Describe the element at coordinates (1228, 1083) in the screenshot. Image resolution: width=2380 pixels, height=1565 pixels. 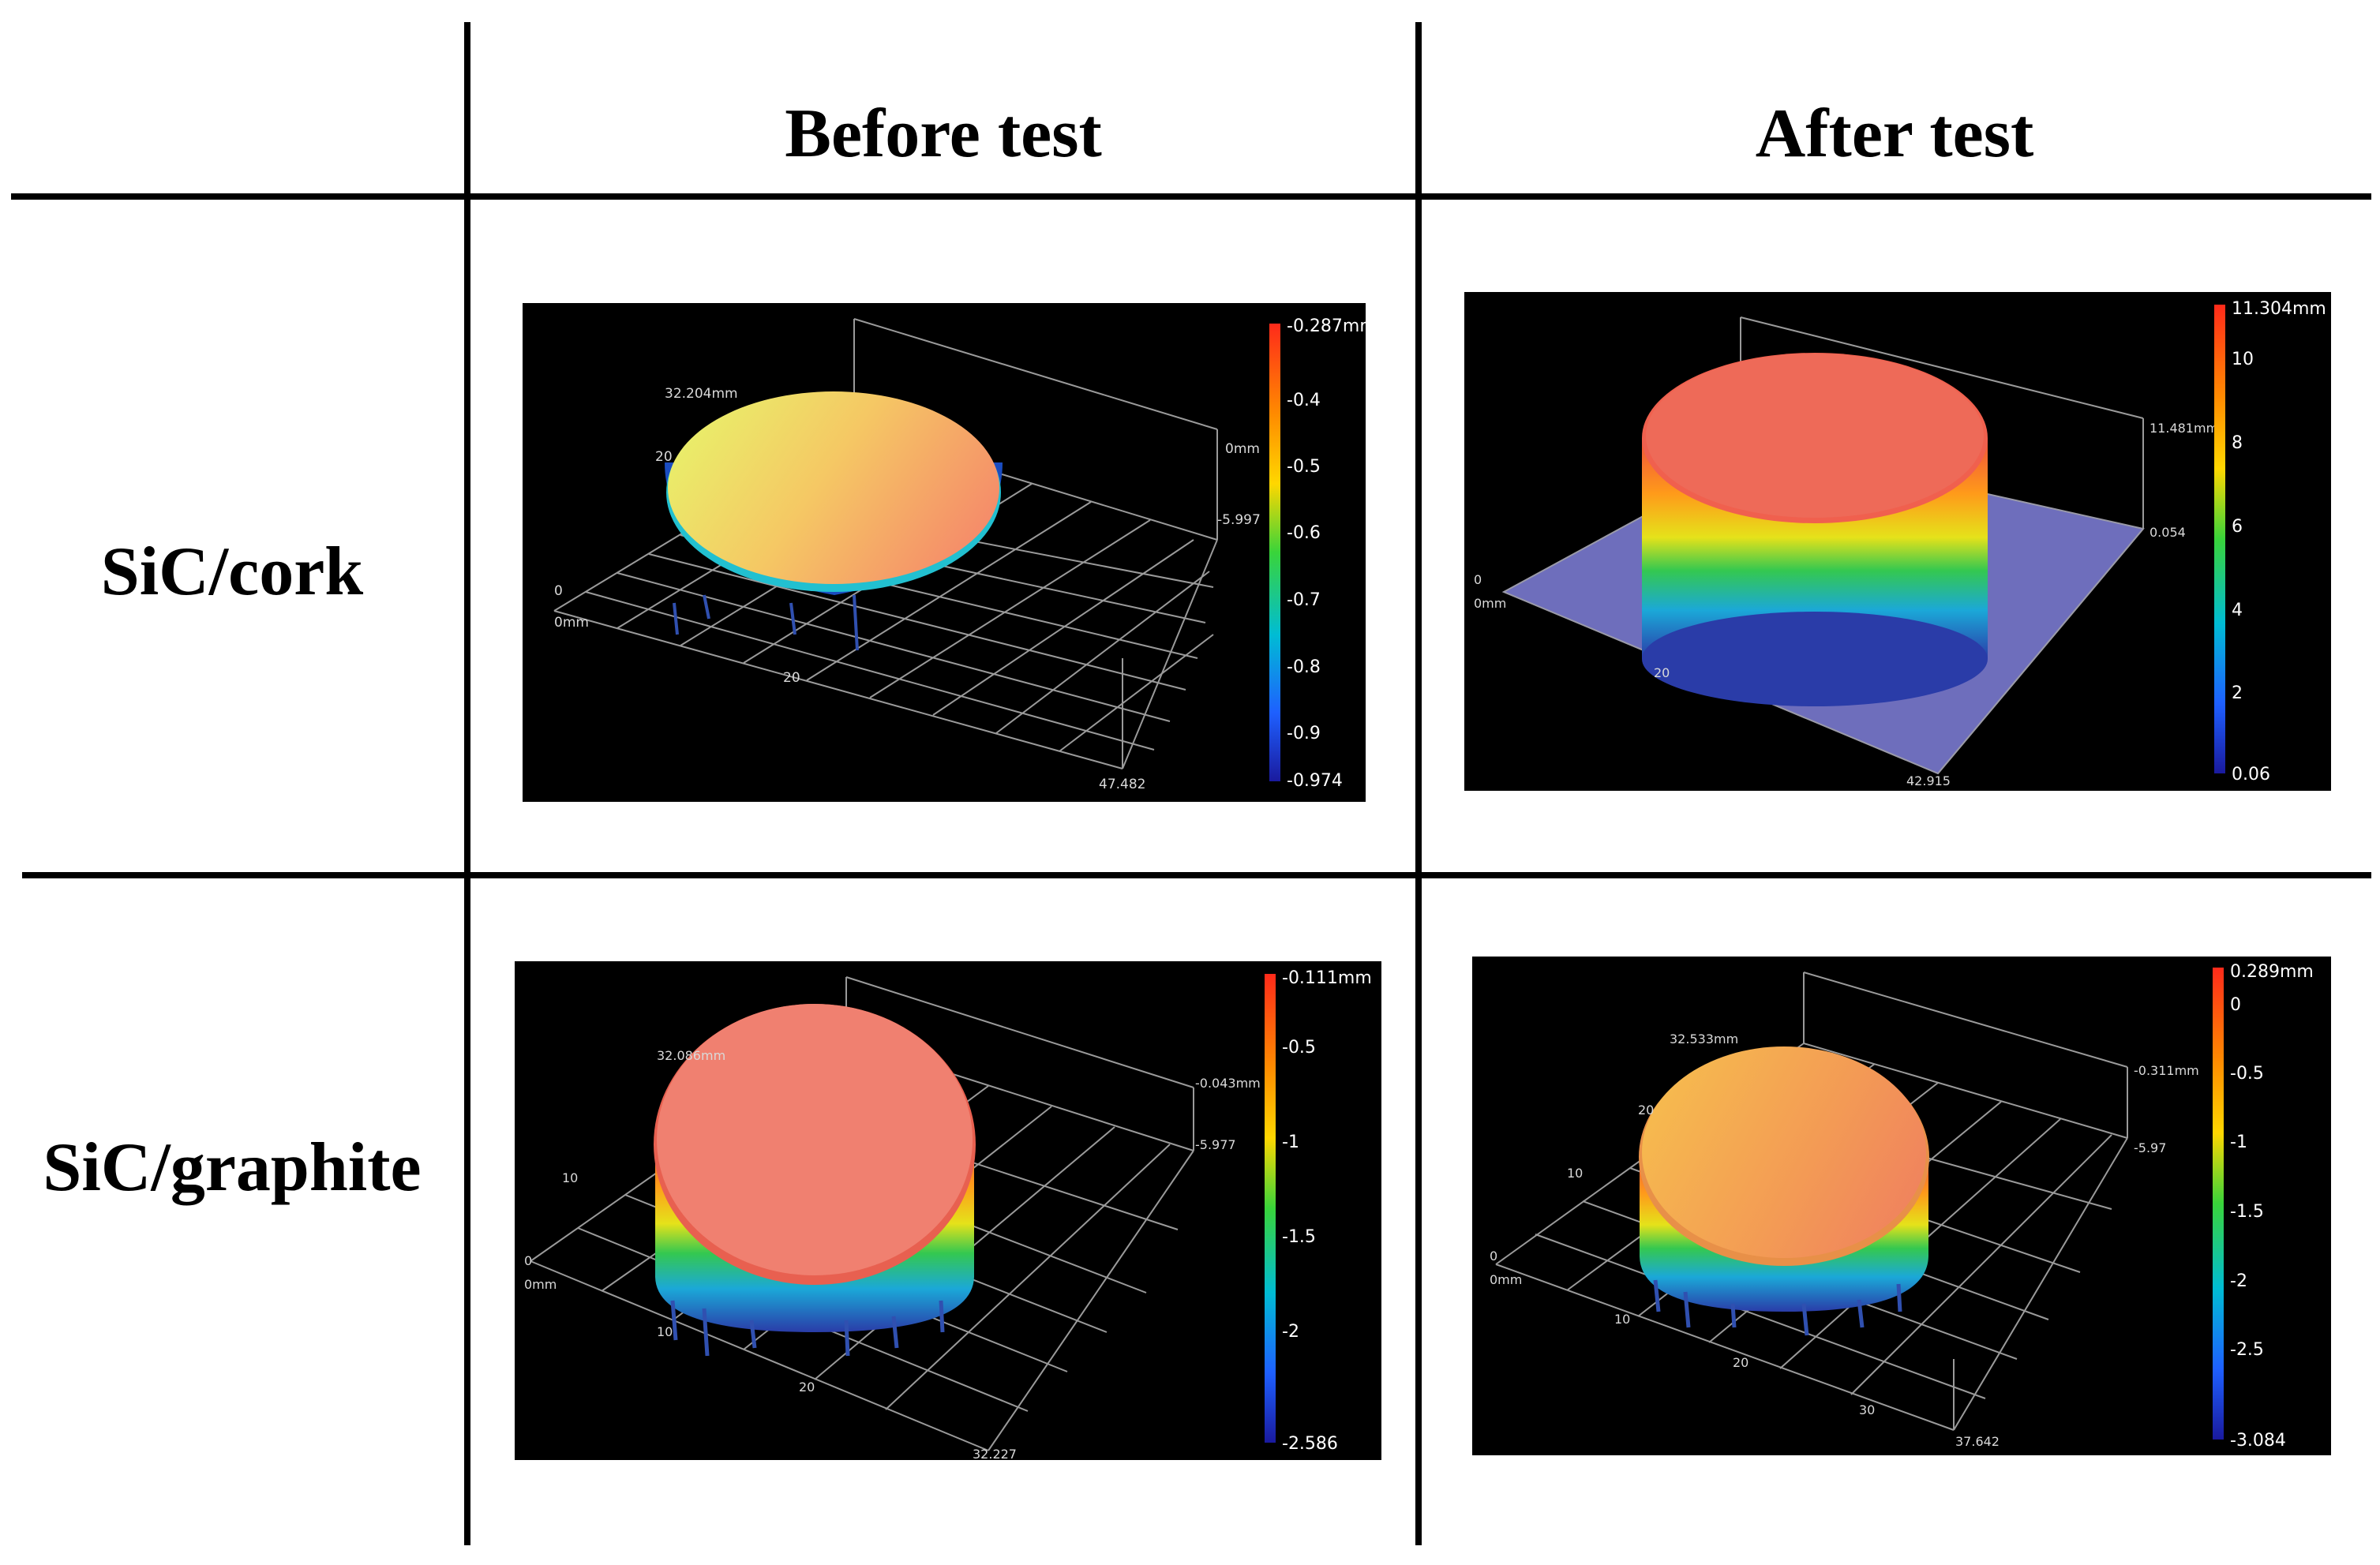
I see `axis-label-ztop: -0.043mm` at that location.